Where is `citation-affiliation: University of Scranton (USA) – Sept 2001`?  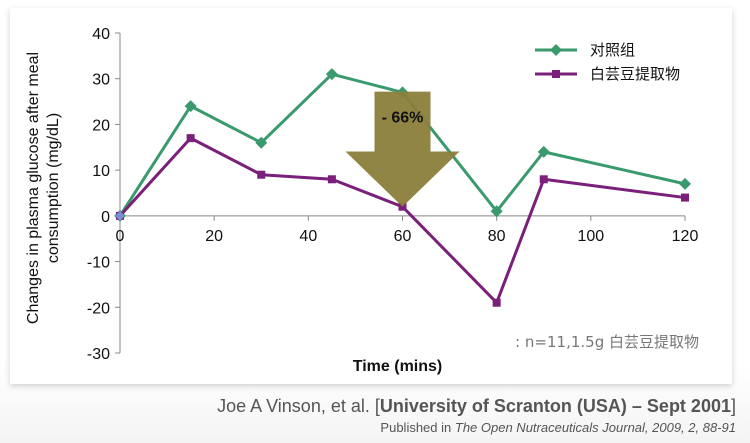 citation-affiliation: University of Scranton (USA) – Sept 2001 is located at coordinates (555, 406).